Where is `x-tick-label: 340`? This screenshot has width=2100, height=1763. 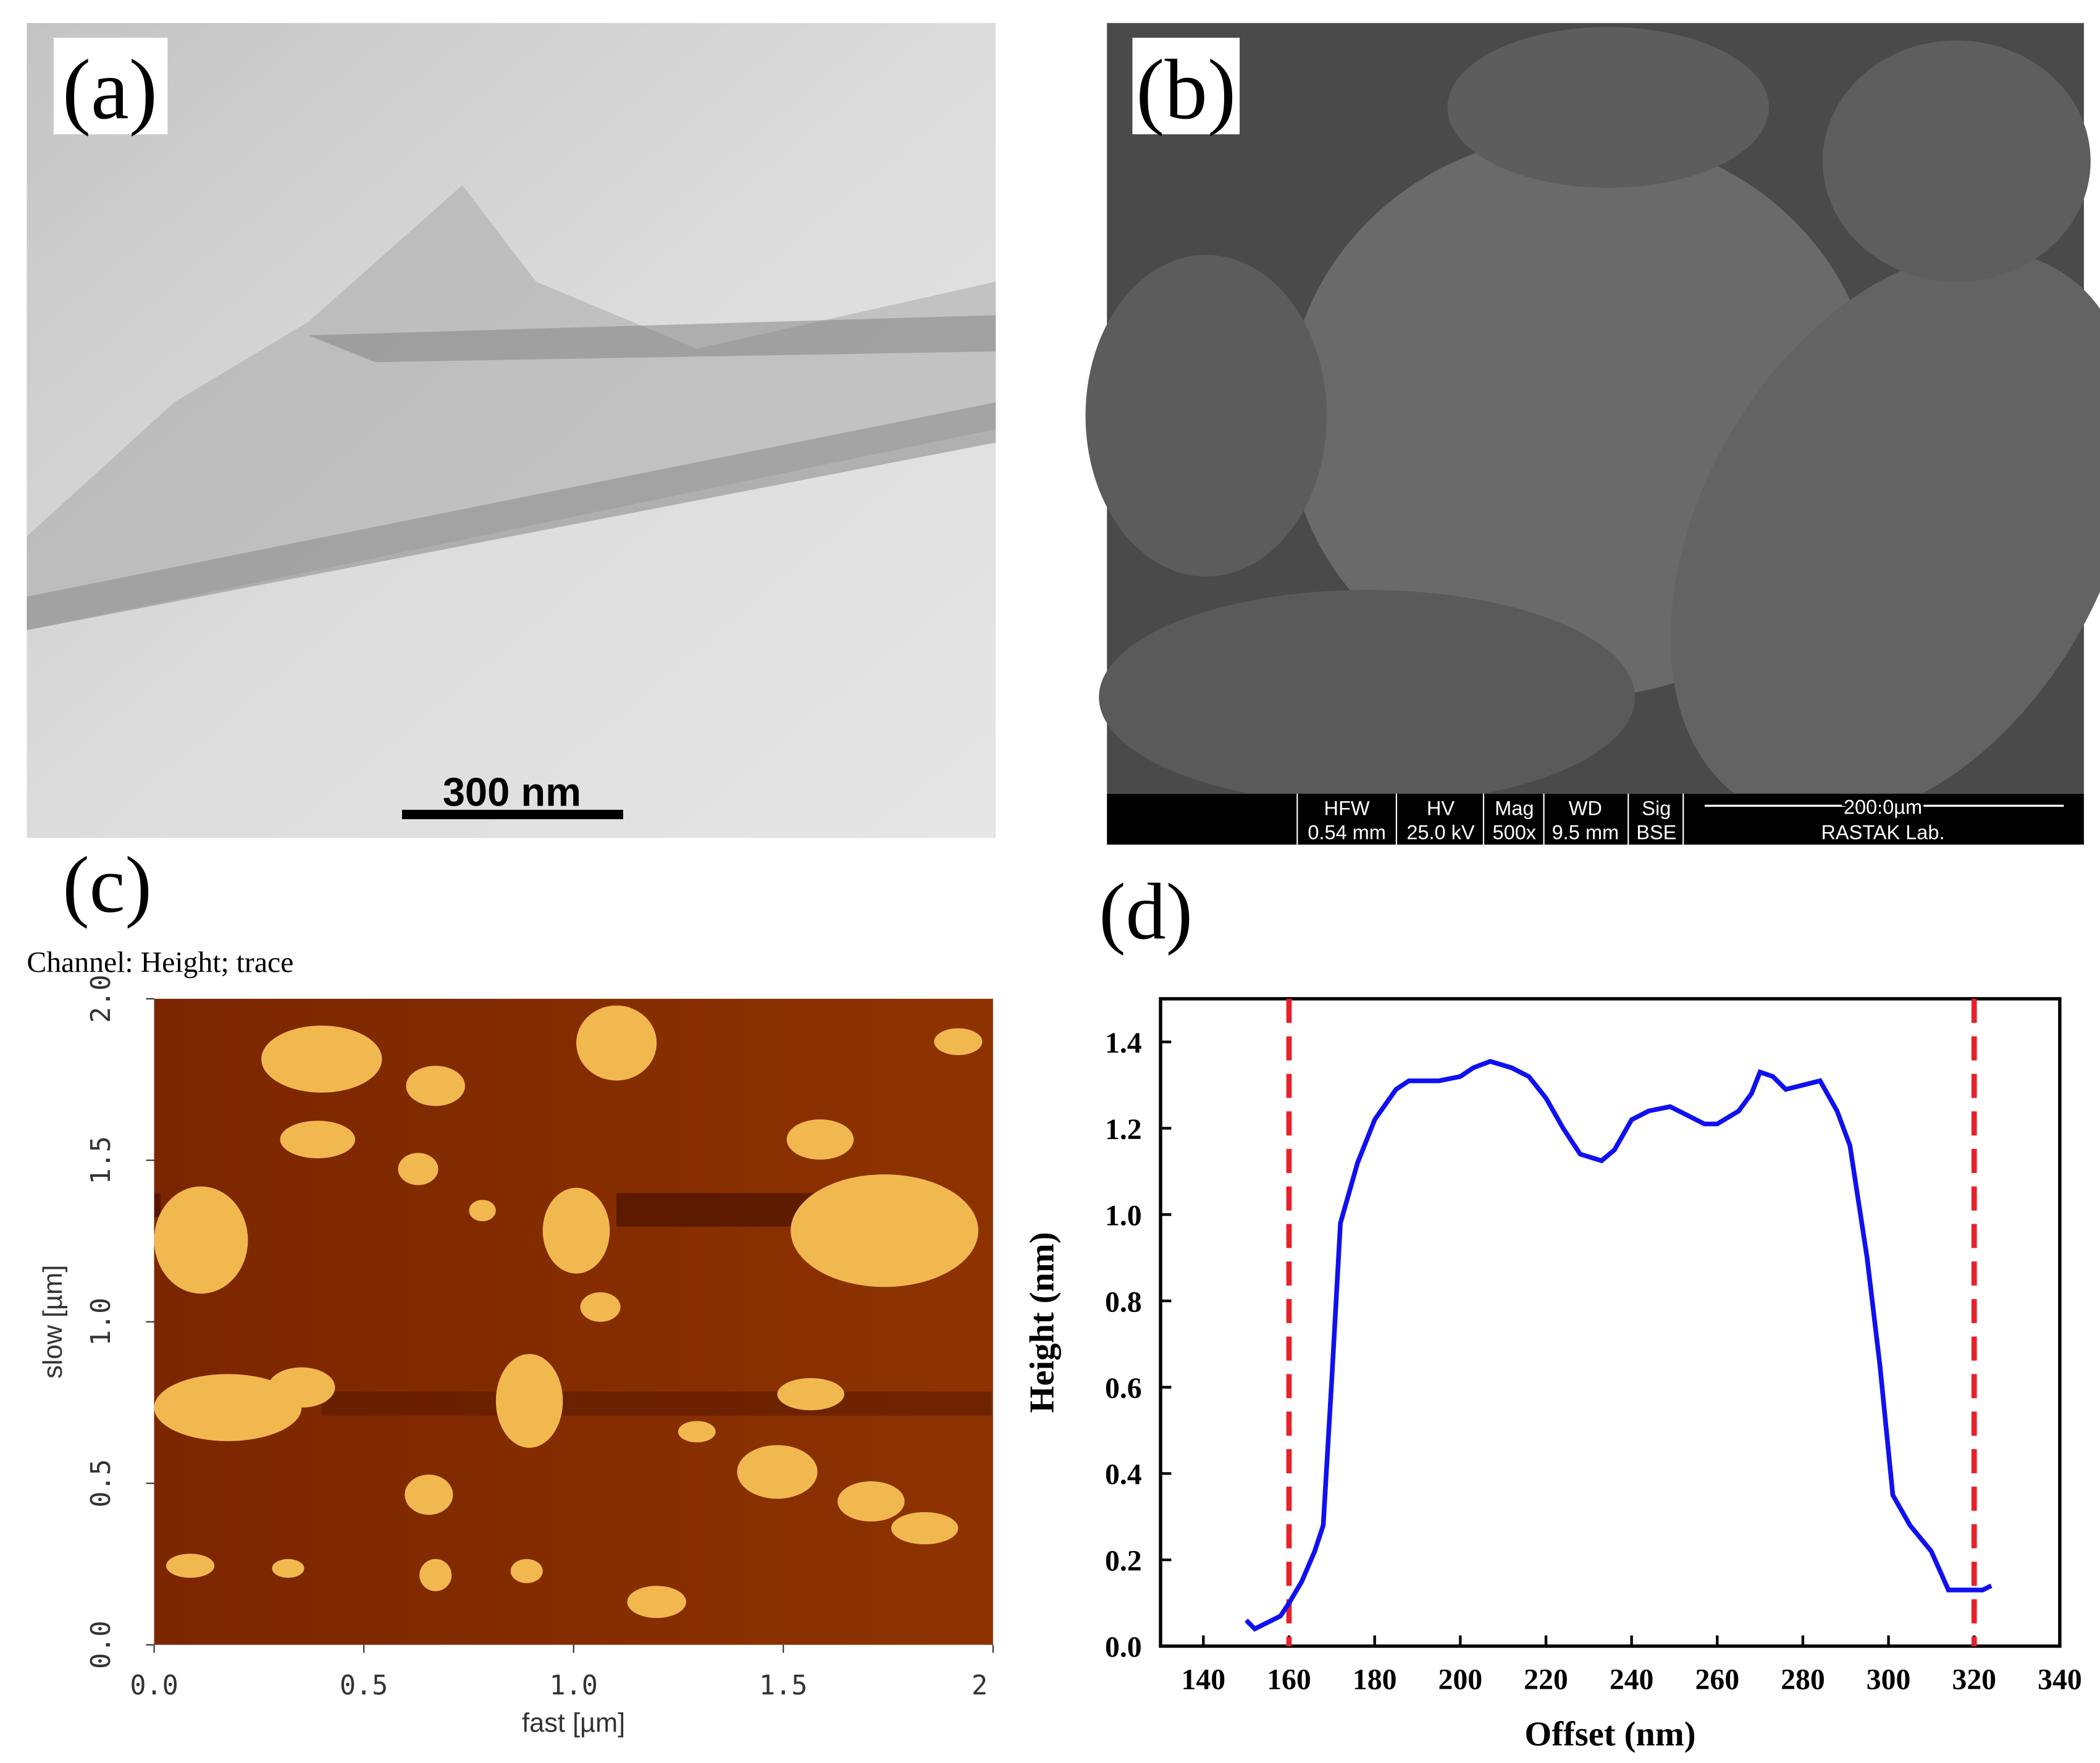 x-tick-label: 340 is located at coordinates (2060, 1679).